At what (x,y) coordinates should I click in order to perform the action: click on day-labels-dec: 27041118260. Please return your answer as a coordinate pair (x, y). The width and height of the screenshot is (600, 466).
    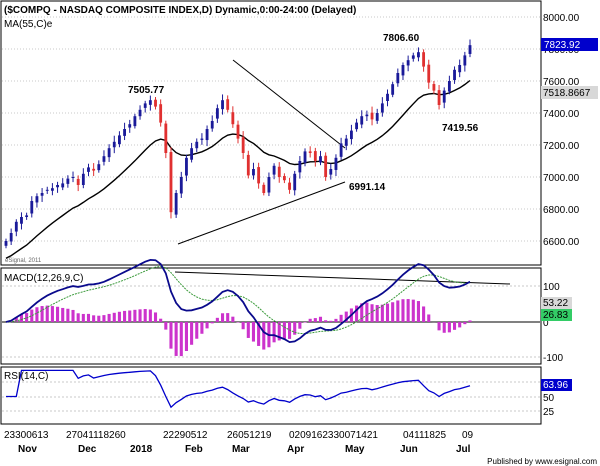
    Looking at the image, I should click on (96, 435).